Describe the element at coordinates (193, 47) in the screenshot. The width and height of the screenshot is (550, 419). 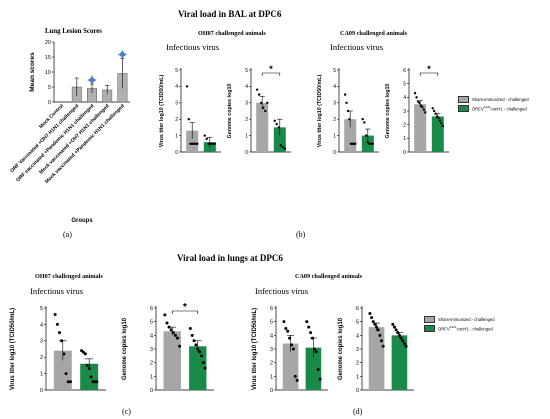
I see `b-left-infectious-label: Infectious virus` at that location.